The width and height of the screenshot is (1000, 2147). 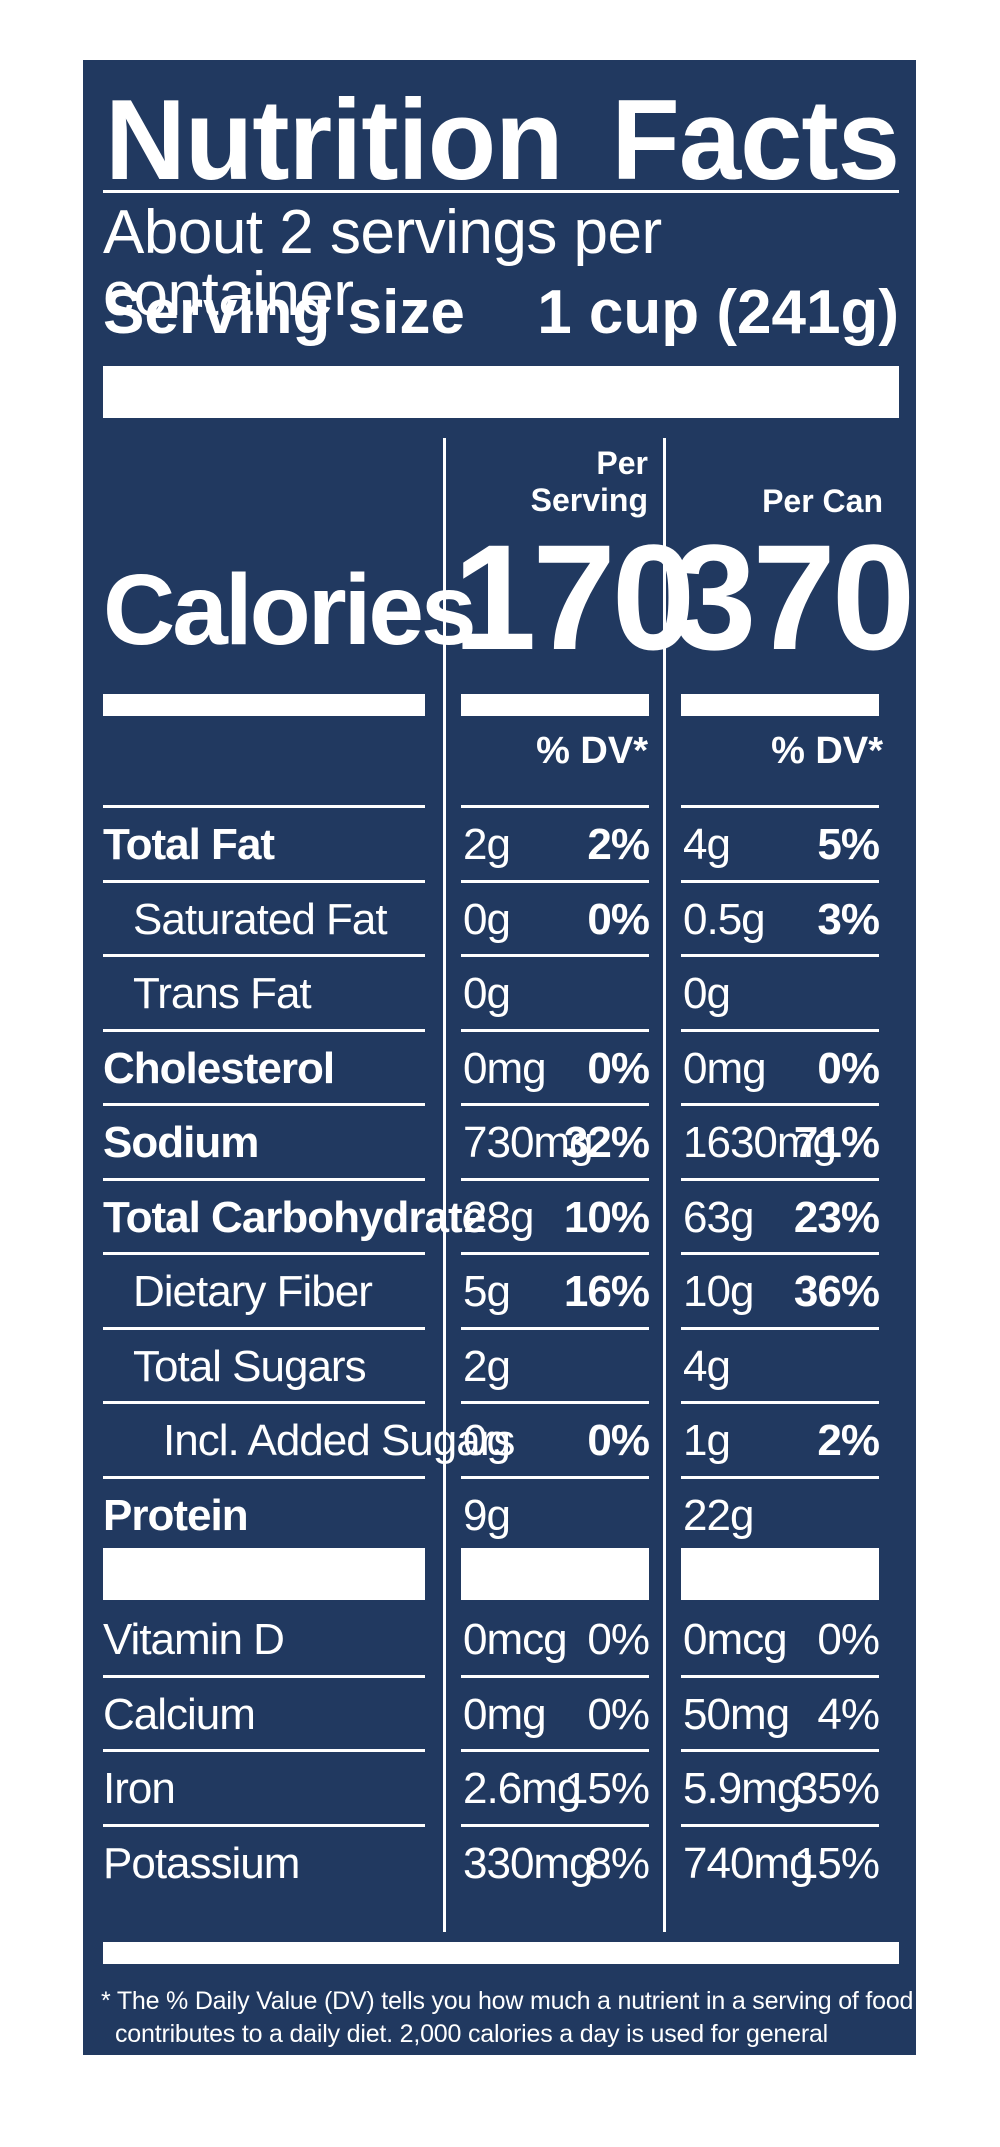 What do you see at coordinates (848, 1068) in the screenshot?
I see `can-dv: 0%` at bounding box center [848, 1068].